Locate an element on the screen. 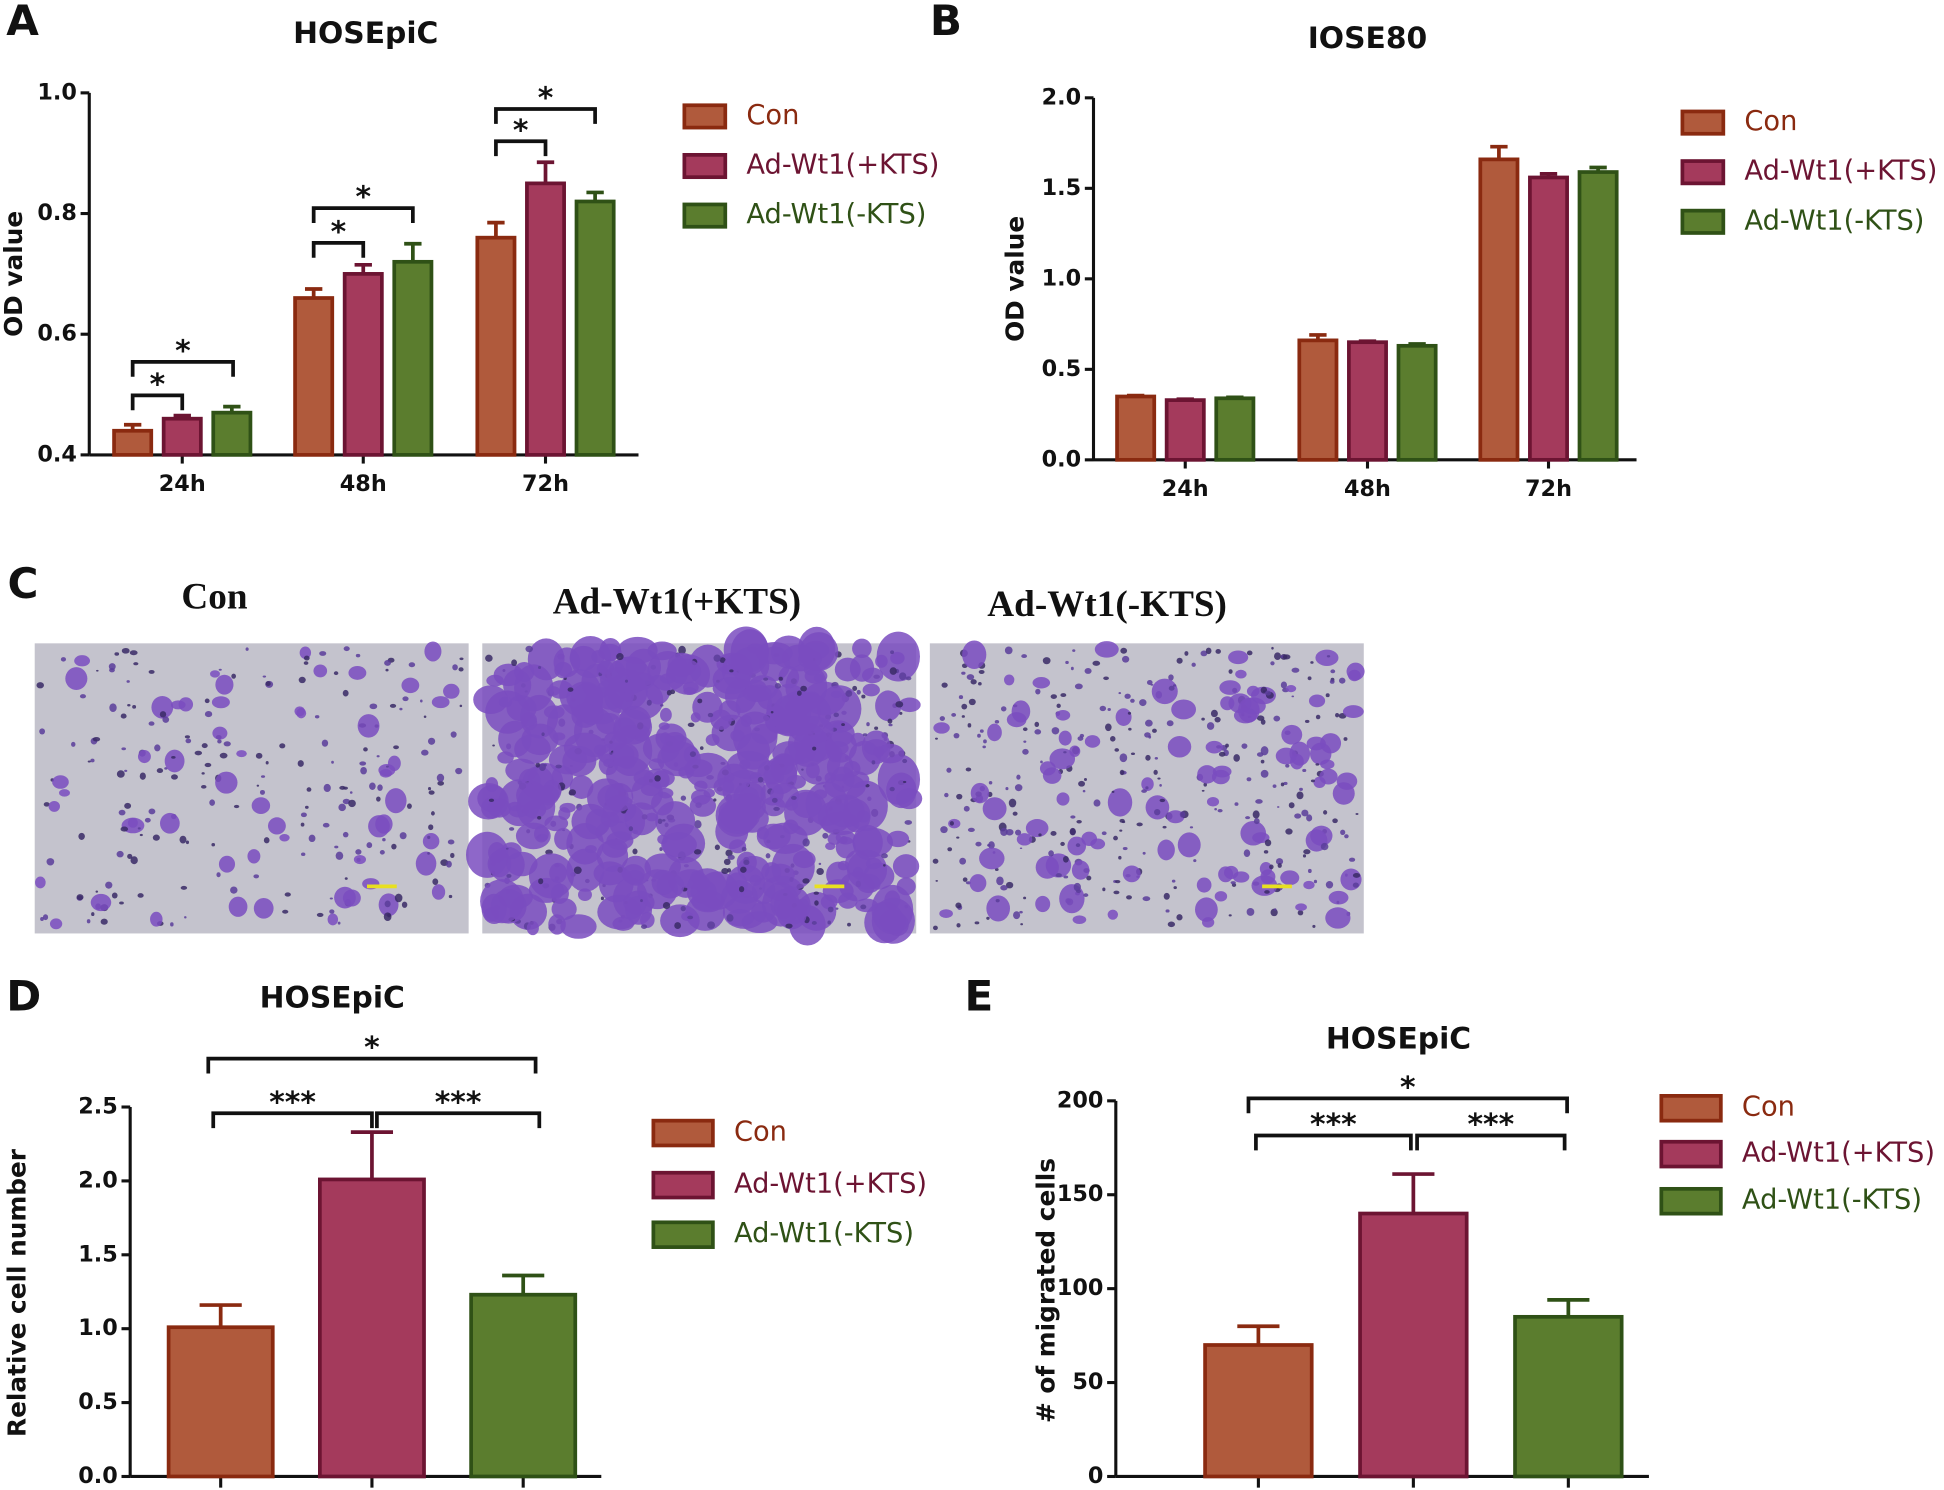  chart-title: HOSEpiC is located at coordinates (332, 998).